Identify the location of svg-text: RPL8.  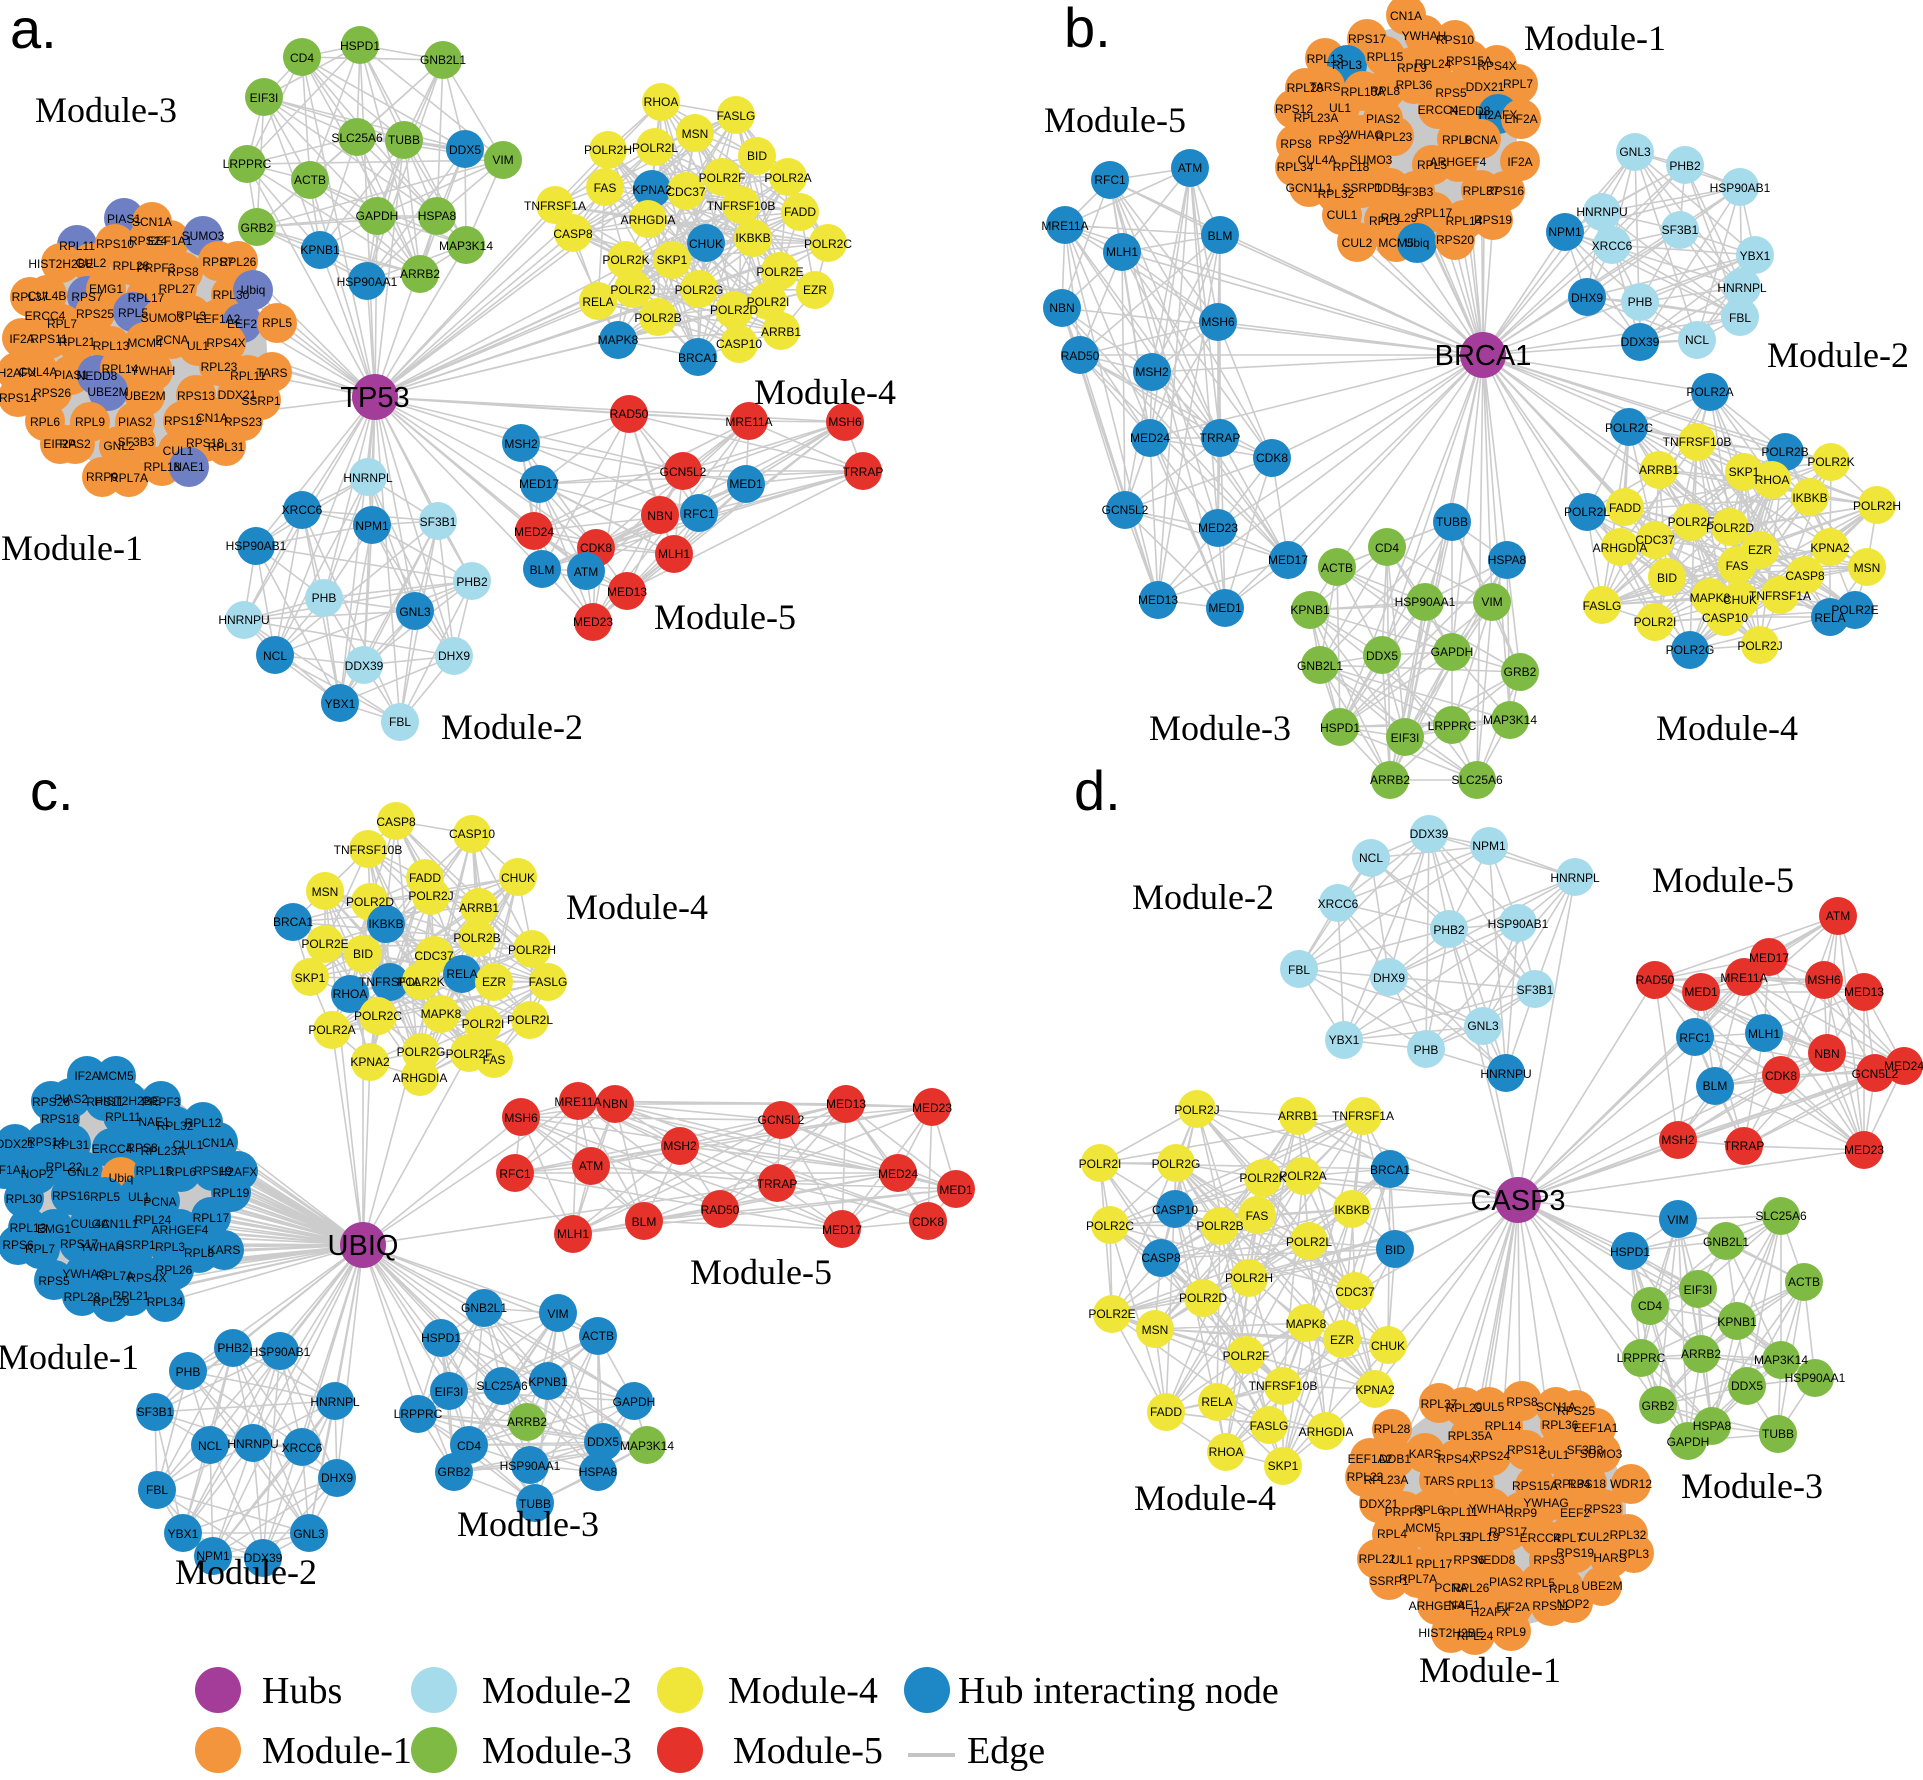
(1385, 91).